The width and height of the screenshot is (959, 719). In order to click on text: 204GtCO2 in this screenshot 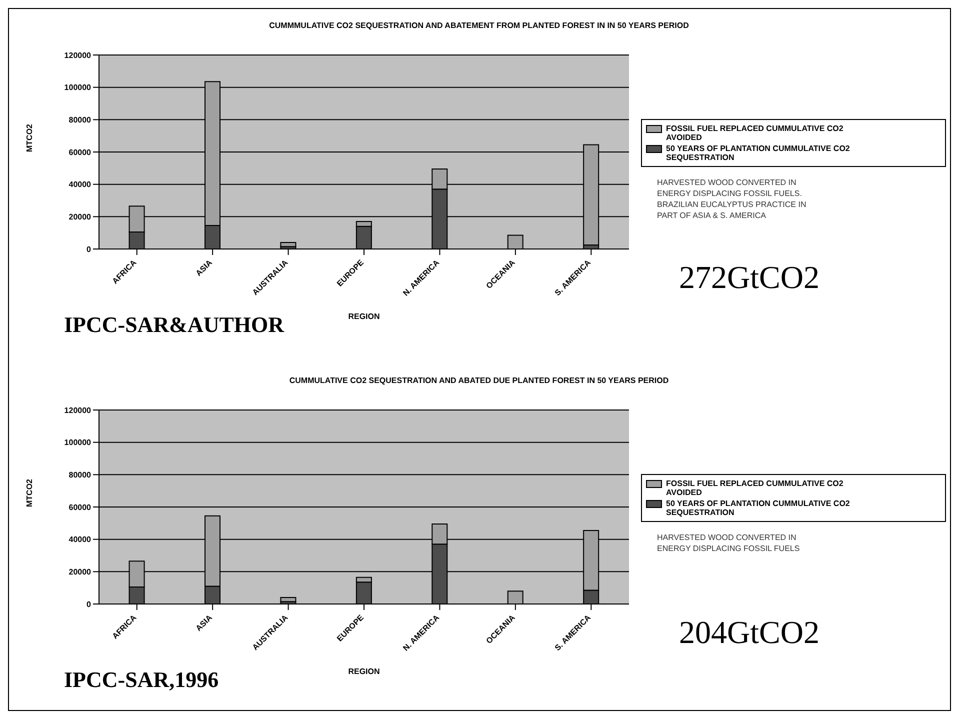, I will do `click(749, 632)`.